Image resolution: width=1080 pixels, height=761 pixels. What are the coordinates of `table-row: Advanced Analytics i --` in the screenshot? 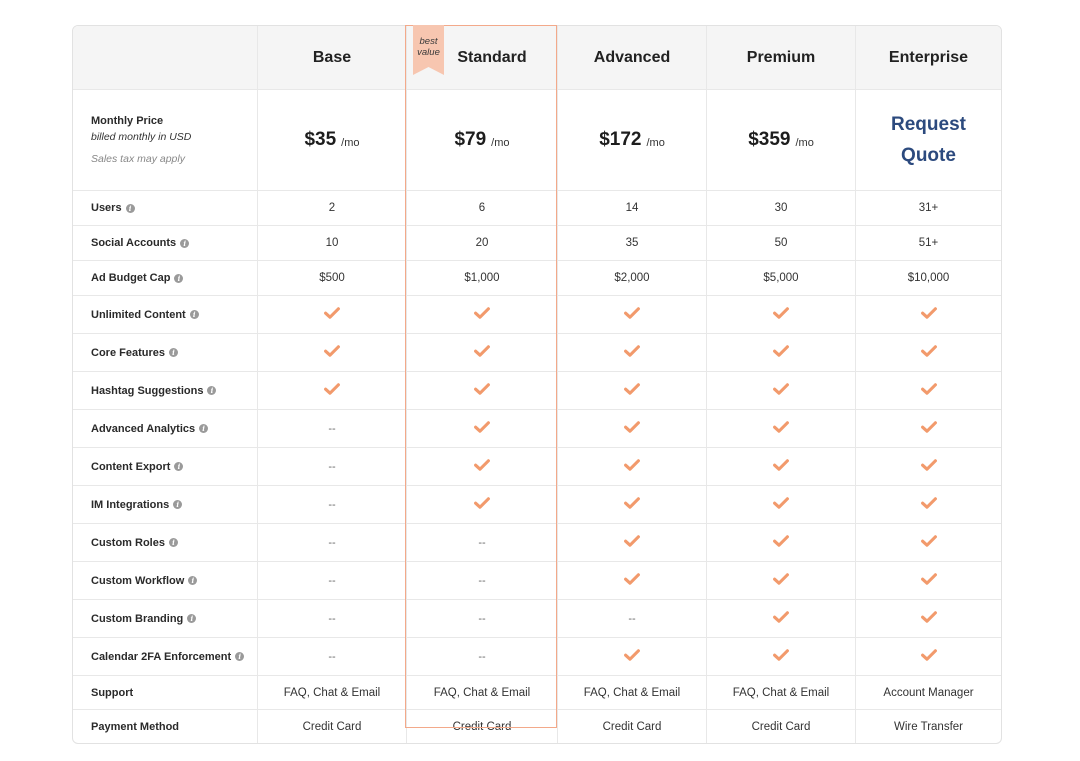 It's located at (537, 429).